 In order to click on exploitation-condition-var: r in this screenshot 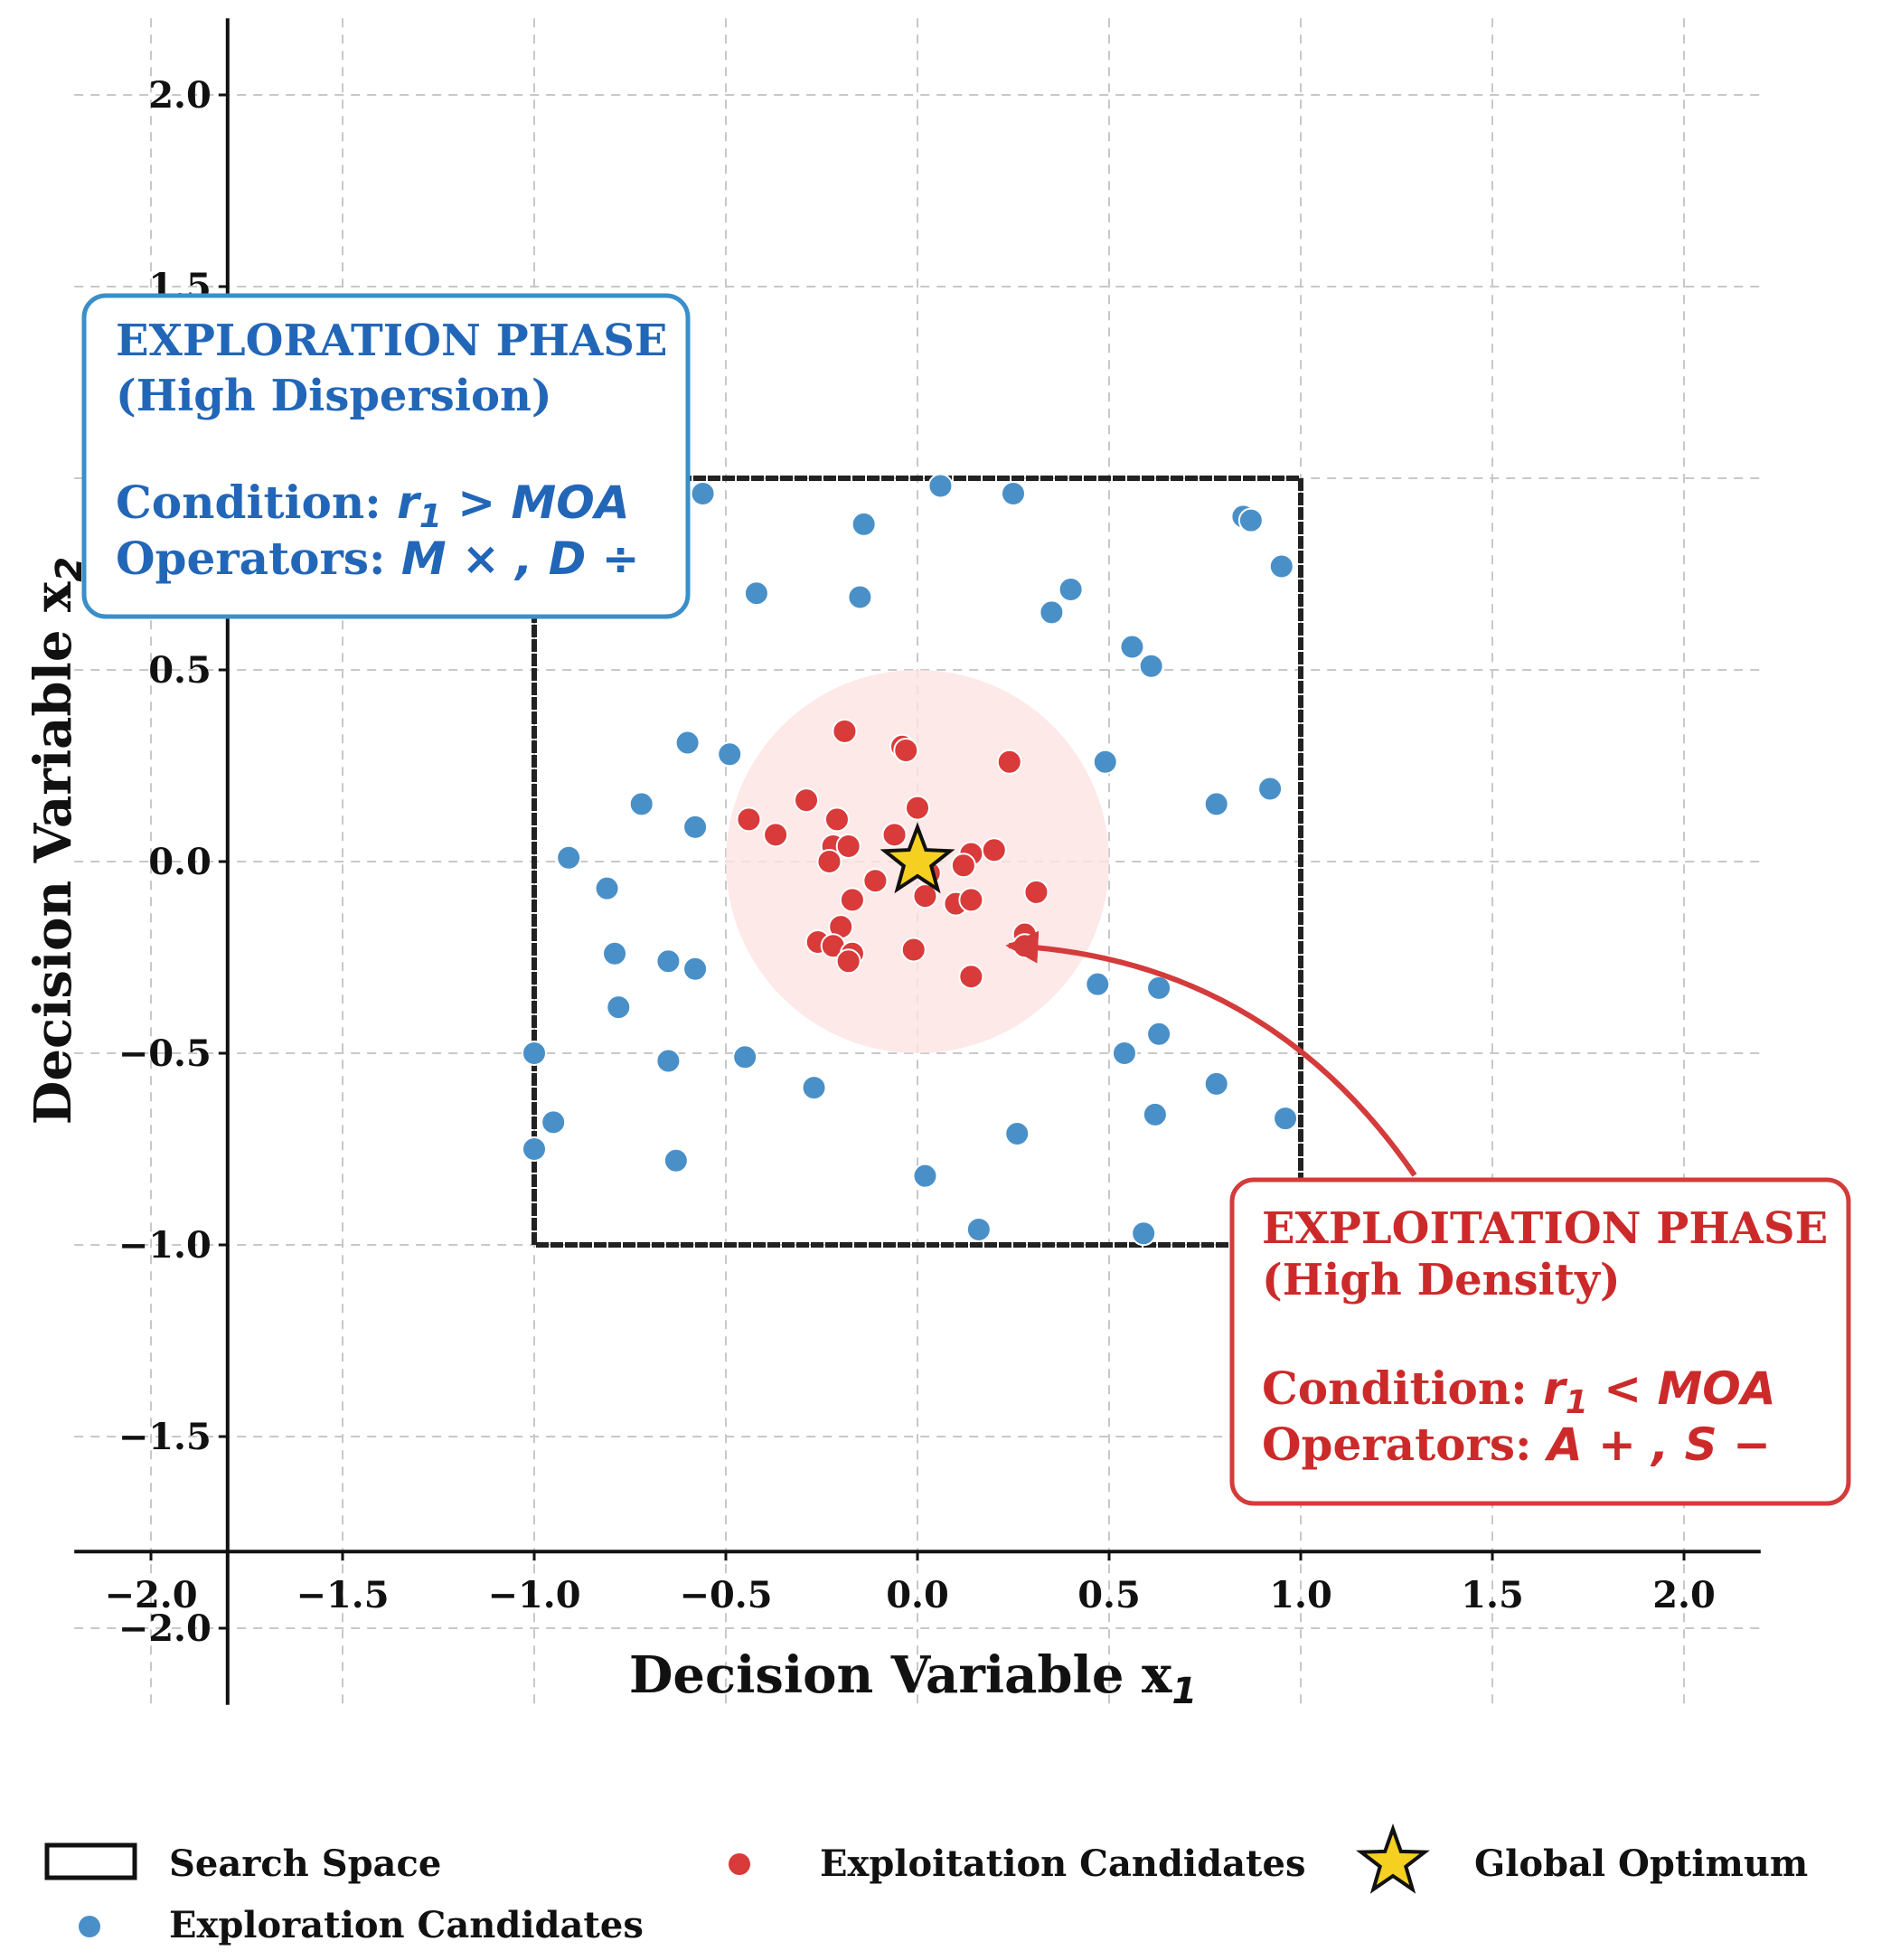, I will do `click(1555, 1388)`.